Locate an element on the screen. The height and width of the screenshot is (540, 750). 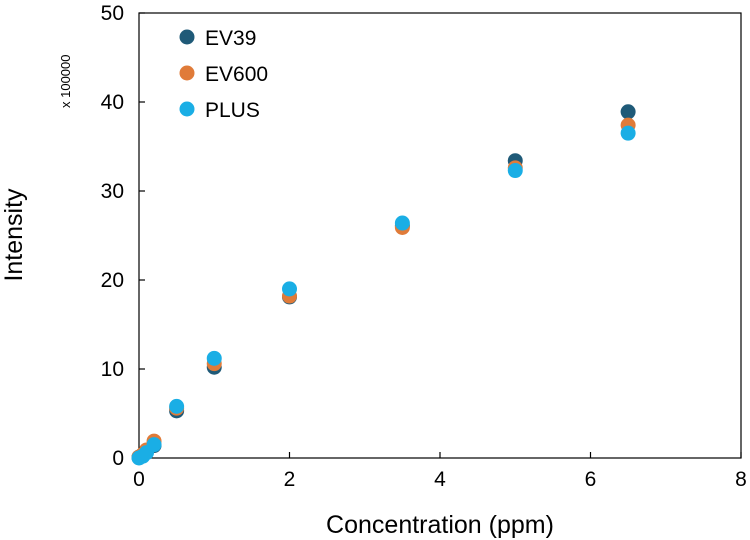
x-tick-label: 4 is located at coordinates (440, 479).